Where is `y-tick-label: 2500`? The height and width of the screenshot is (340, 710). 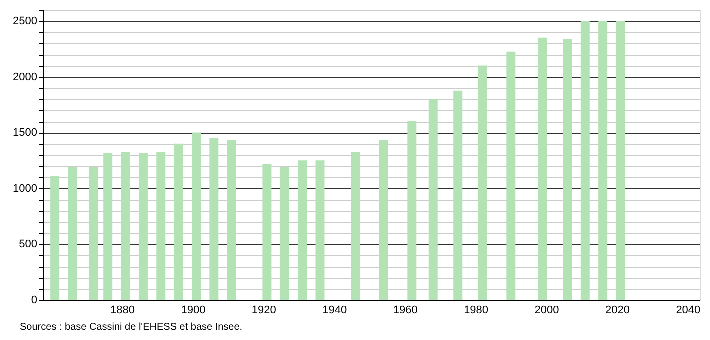 y-tick-label: 2500 is located at coordinates (25, 22).